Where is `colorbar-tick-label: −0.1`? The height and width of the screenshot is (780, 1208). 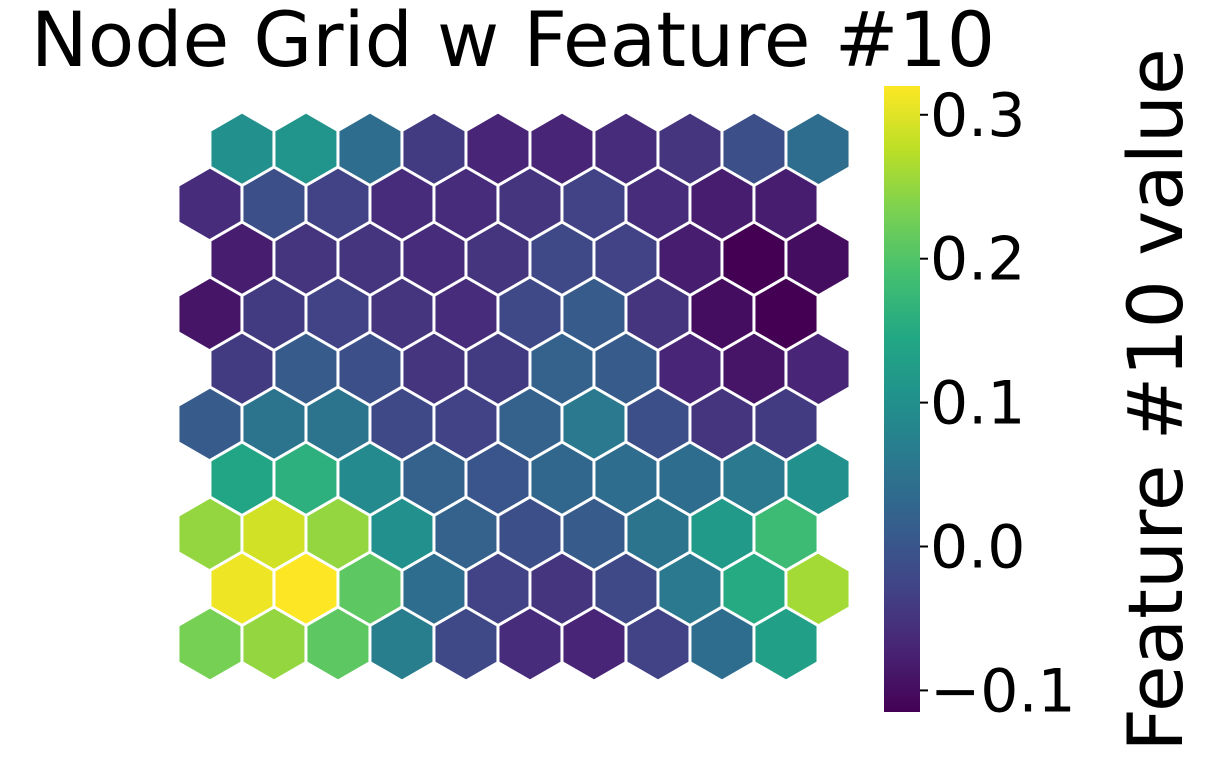
colorbar-tick-label: −0.1 is located at coordinates (1003, 691).